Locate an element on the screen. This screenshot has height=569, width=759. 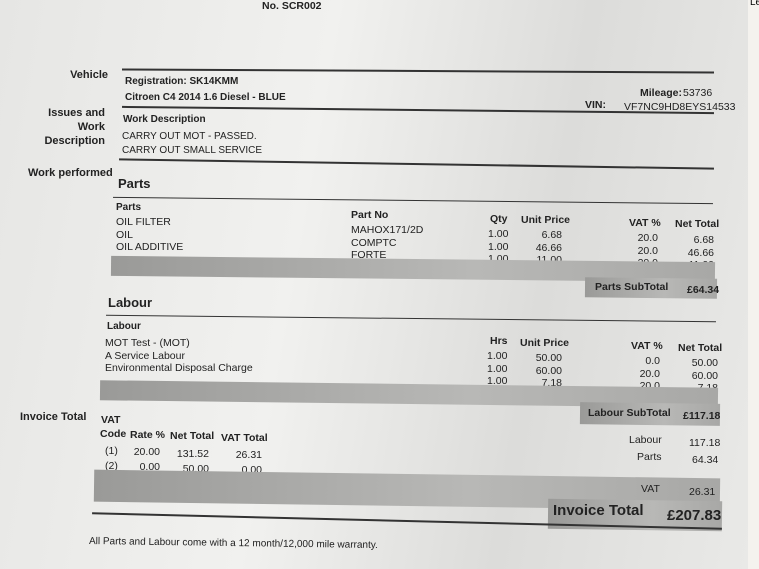
part-item: OIL ADDITIVE is located at coordinates (150, 247).